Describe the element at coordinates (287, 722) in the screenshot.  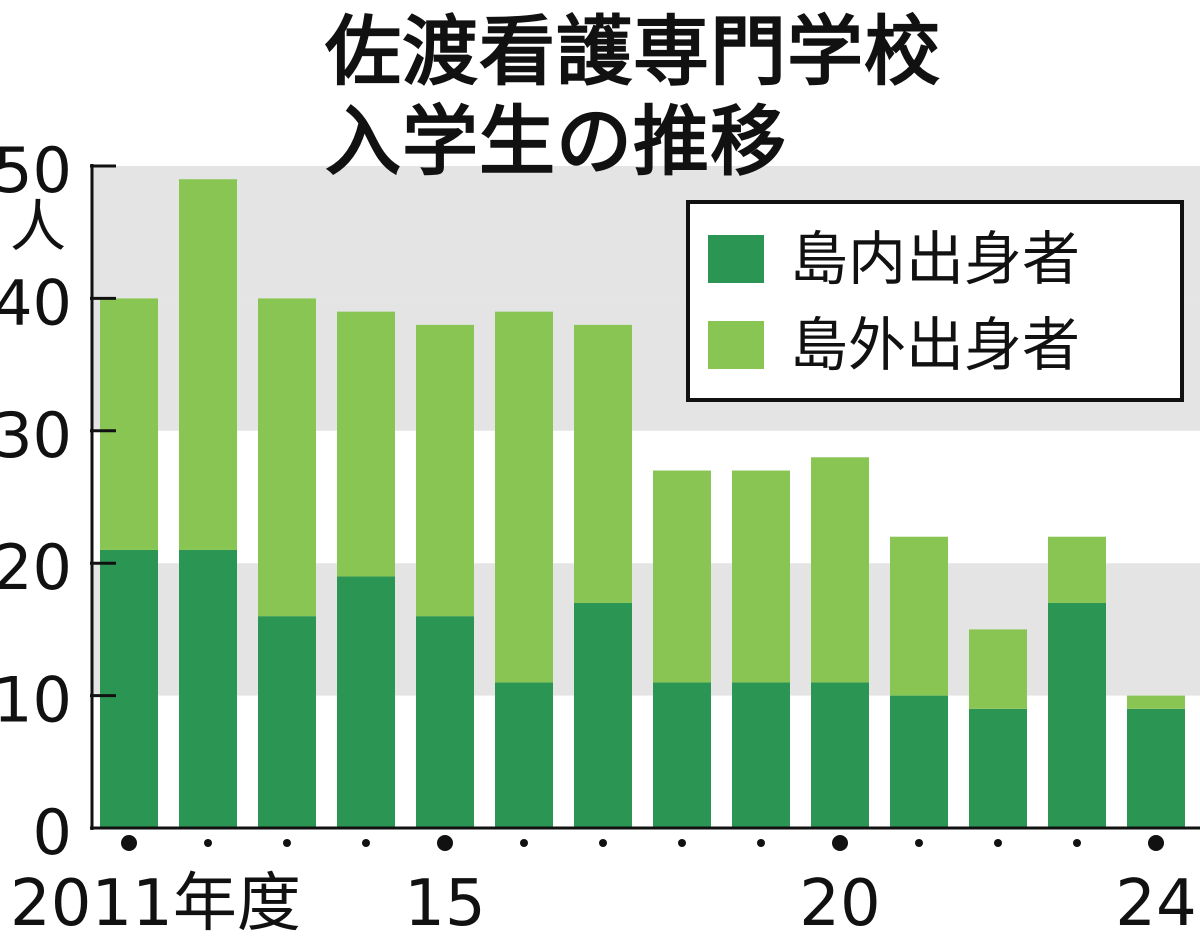
I see `bar-inside-2013` at that location.